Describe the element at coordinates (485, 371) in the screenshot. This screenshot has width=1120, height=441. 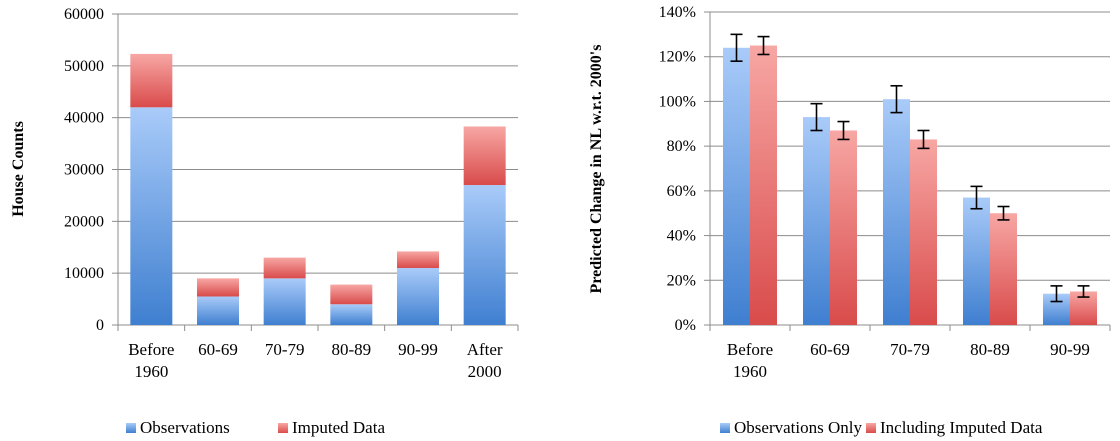
I see `x-category-label: 2000` at that location.